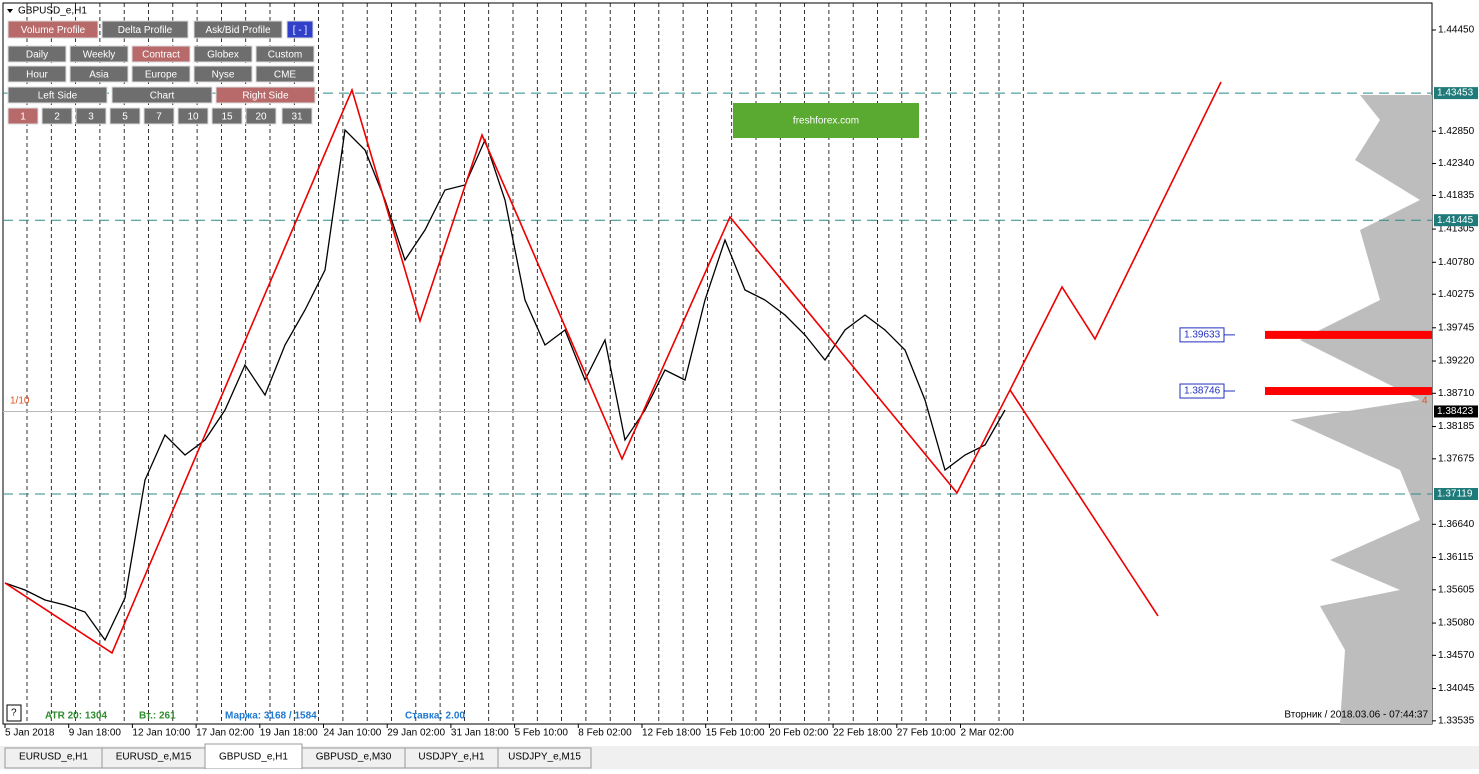 The image size is (1479, 774). I want to click on toolbar-button-label: Weekly, so click(99, 55).